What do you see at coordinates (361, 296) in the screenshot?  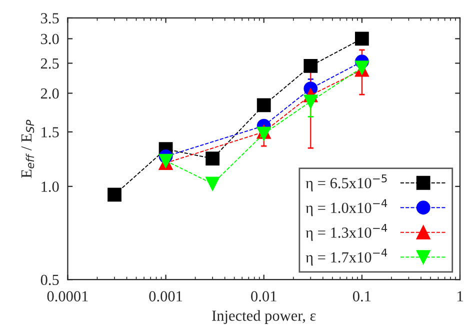 I see `x-tick-label: 0.1` at bounding box center [361, 296].